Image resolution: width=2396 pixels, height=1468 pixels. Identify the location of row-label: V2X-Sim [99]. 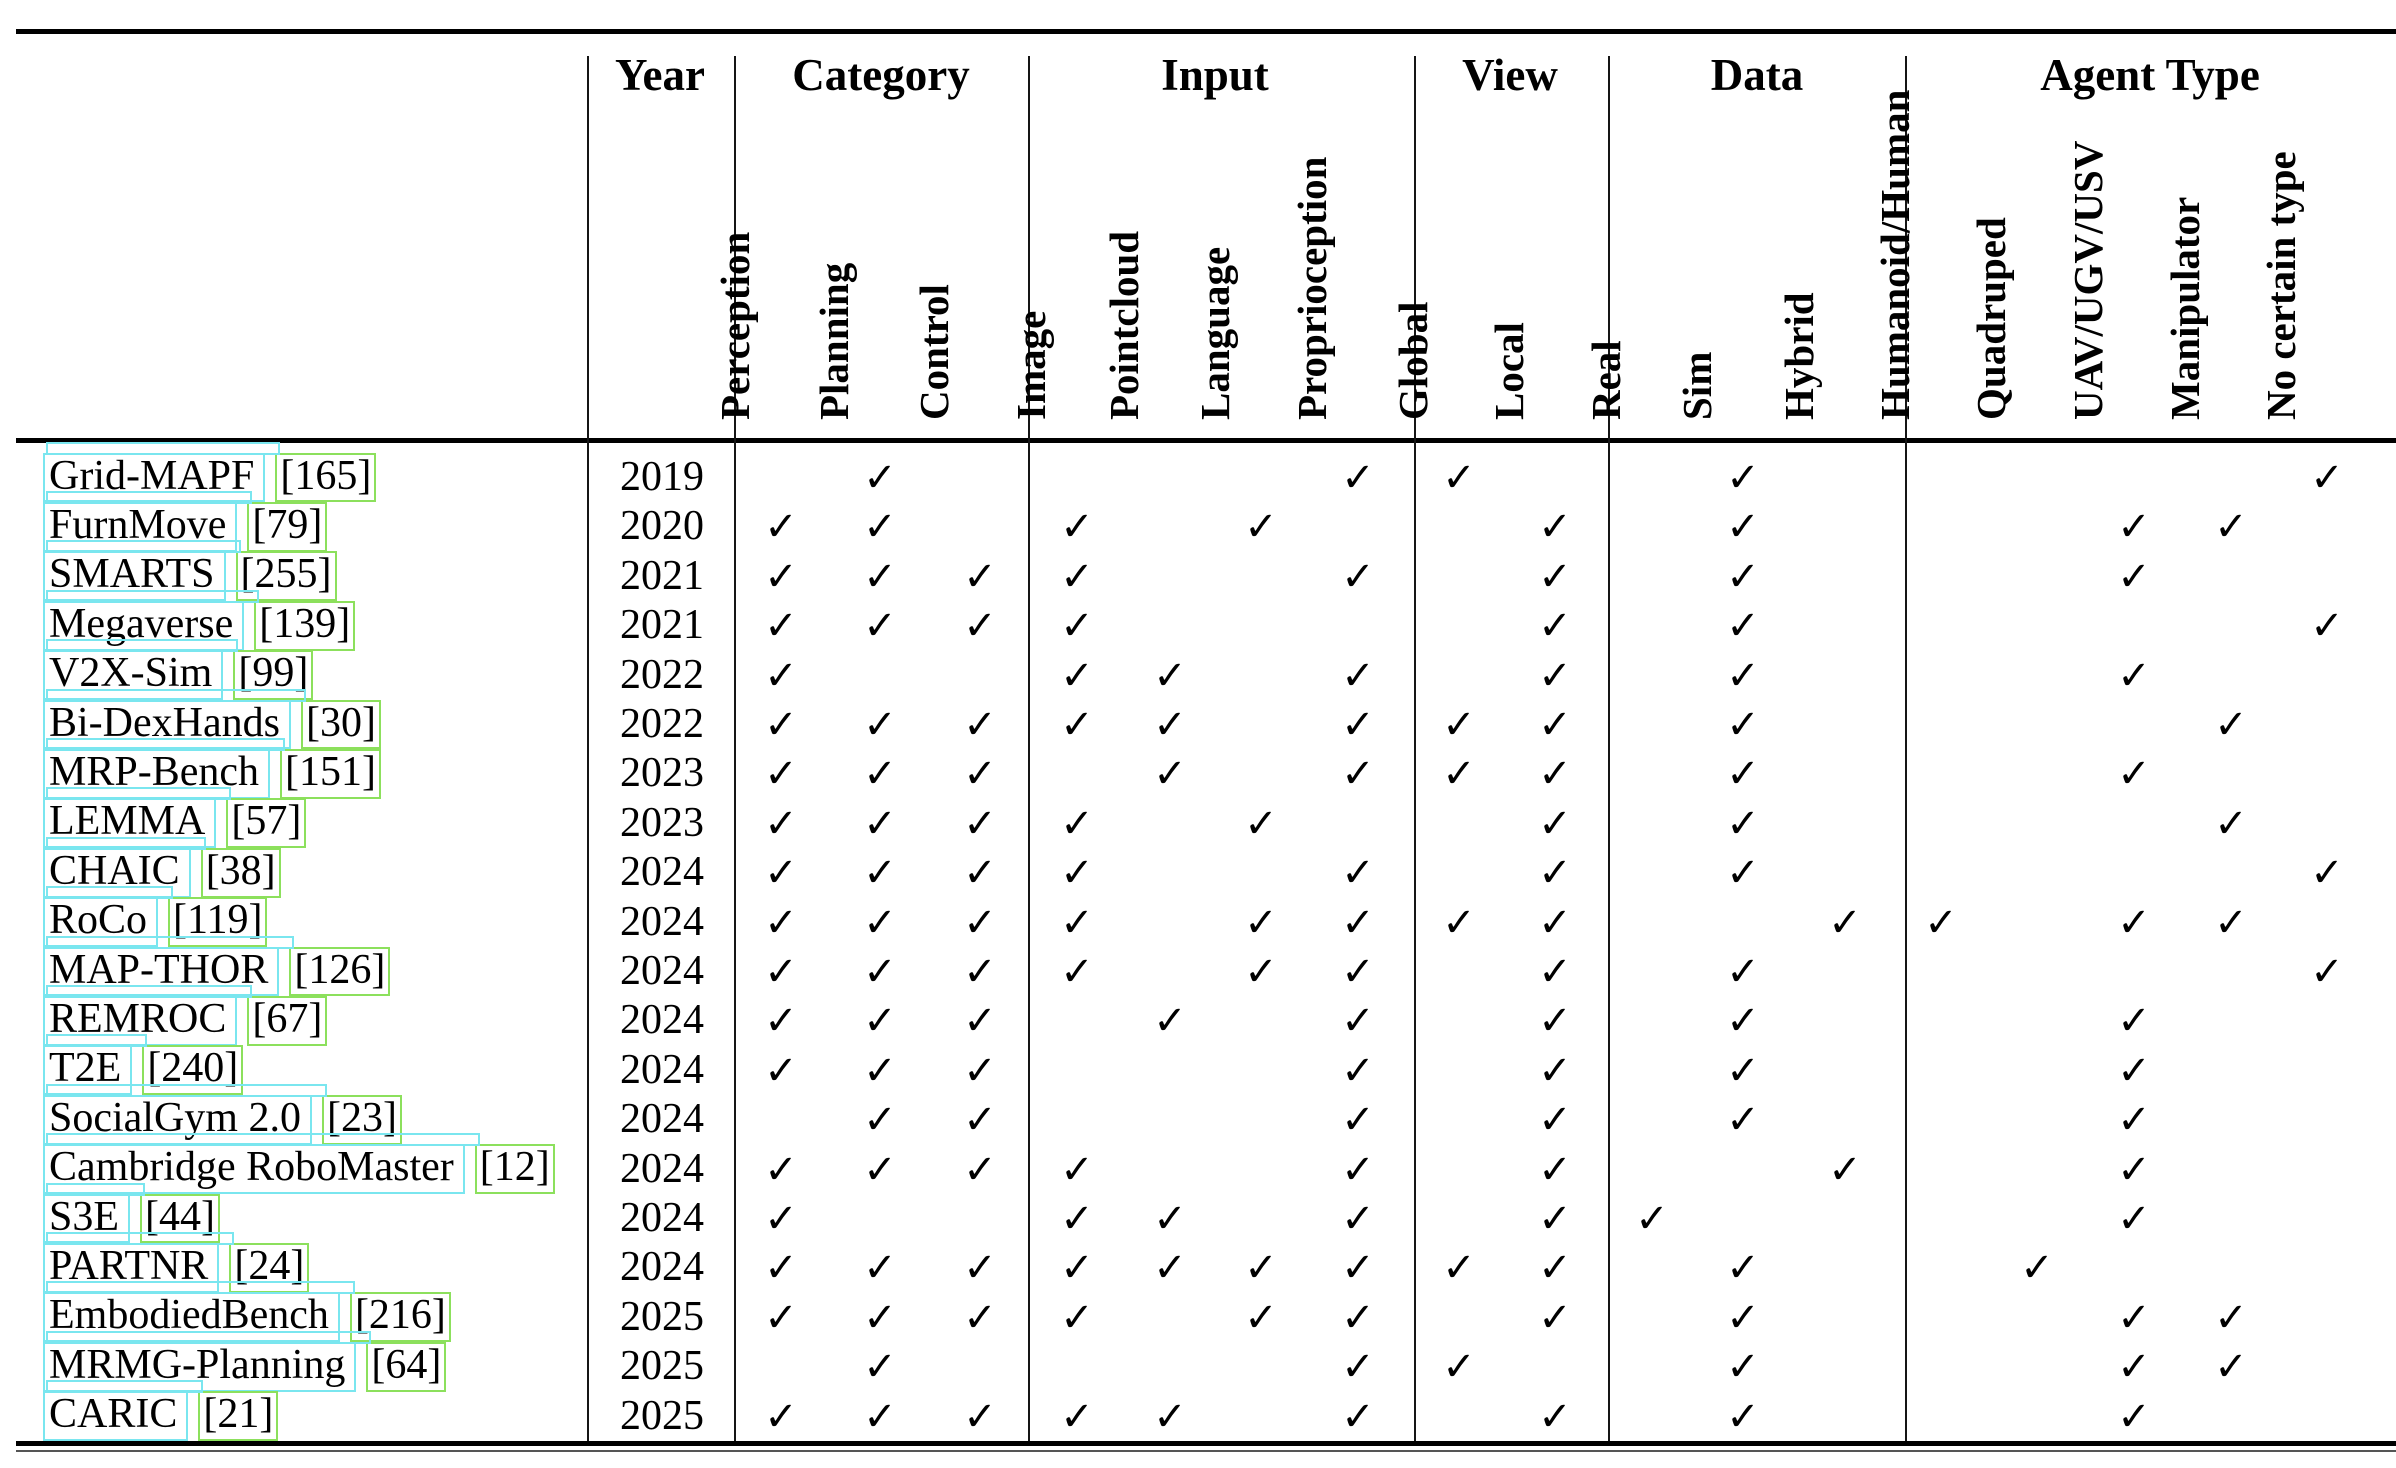
(178, 670).